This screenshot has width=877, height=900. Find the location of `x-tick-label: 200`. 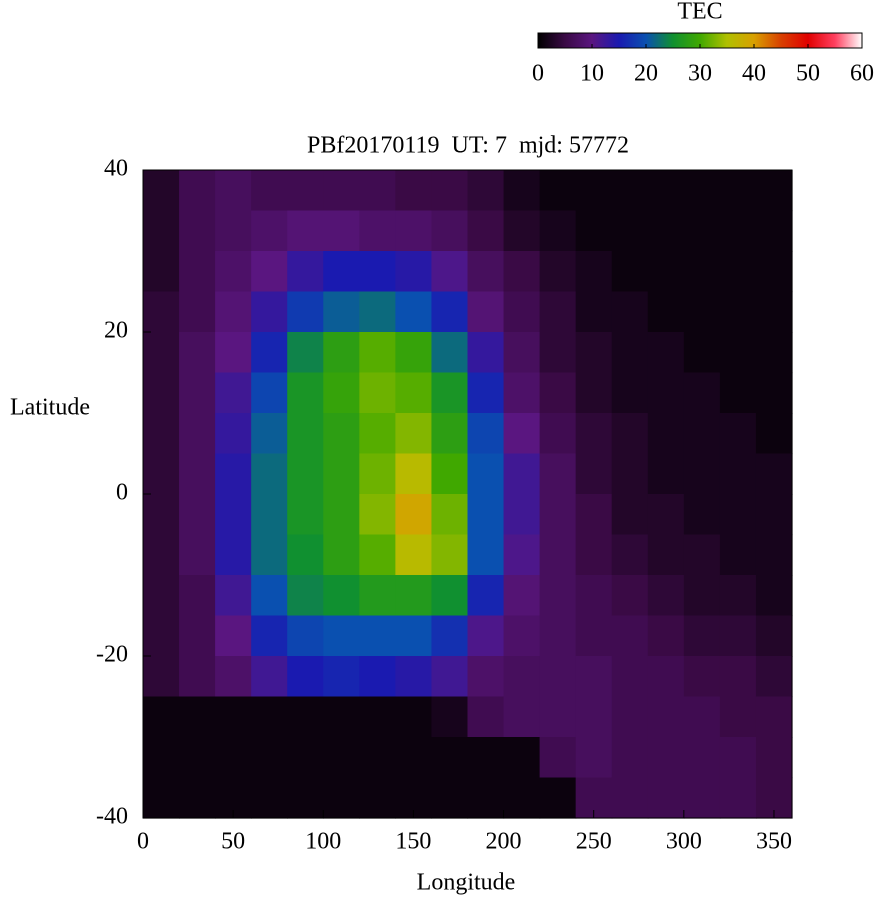

x-tick-label: 200 is located at coordinates (504, 842).